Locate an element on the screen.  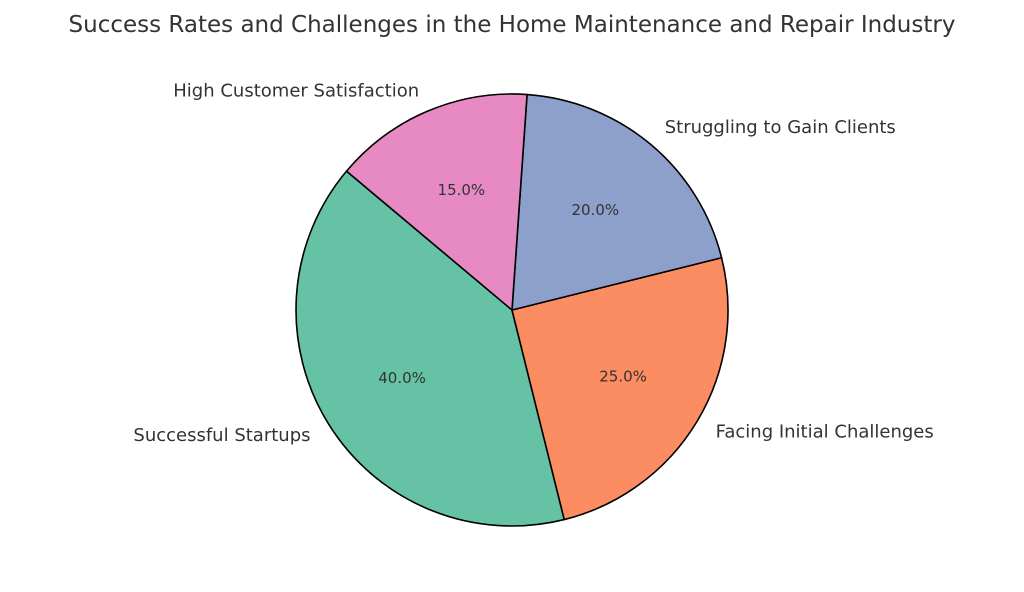
slice-label-facing-initial-challenges: Facing Initial Challenges is located at coordinates (825, 431).